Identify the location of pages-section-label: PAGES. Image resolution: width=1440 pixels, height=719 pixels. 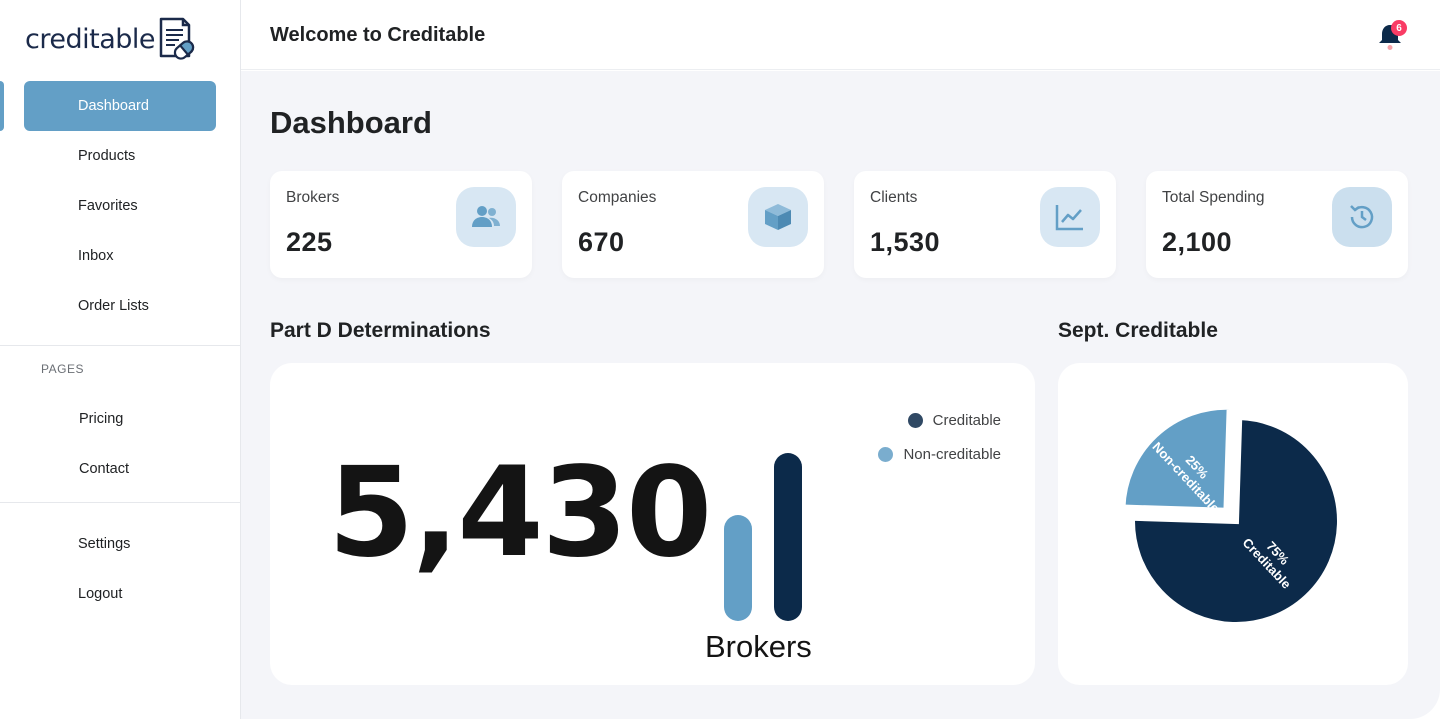
(62, 369).